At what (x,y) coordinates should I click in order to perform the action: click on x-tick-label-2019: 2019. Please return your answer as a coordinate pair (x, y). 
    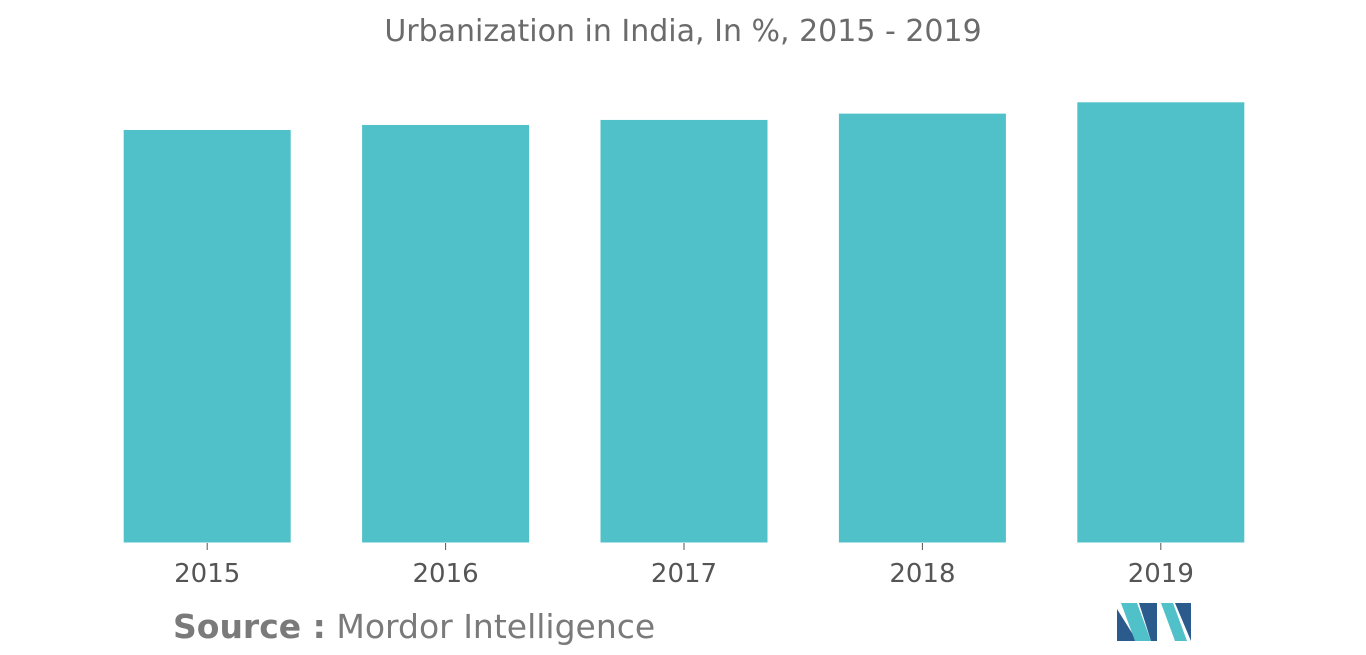
    Looking at the image, I should click on (1161, 574).